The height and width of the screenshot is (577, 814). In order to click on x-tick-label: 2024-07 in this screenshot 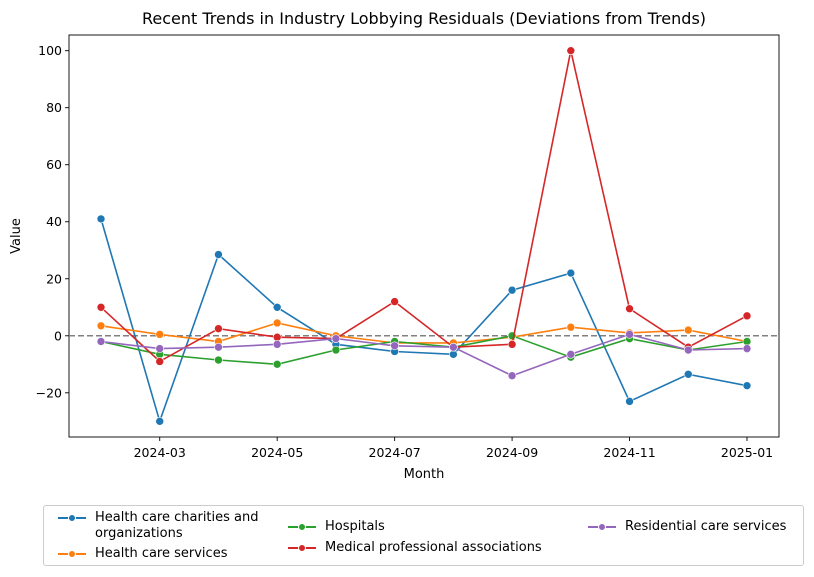, I will do `click(395, 452)`.